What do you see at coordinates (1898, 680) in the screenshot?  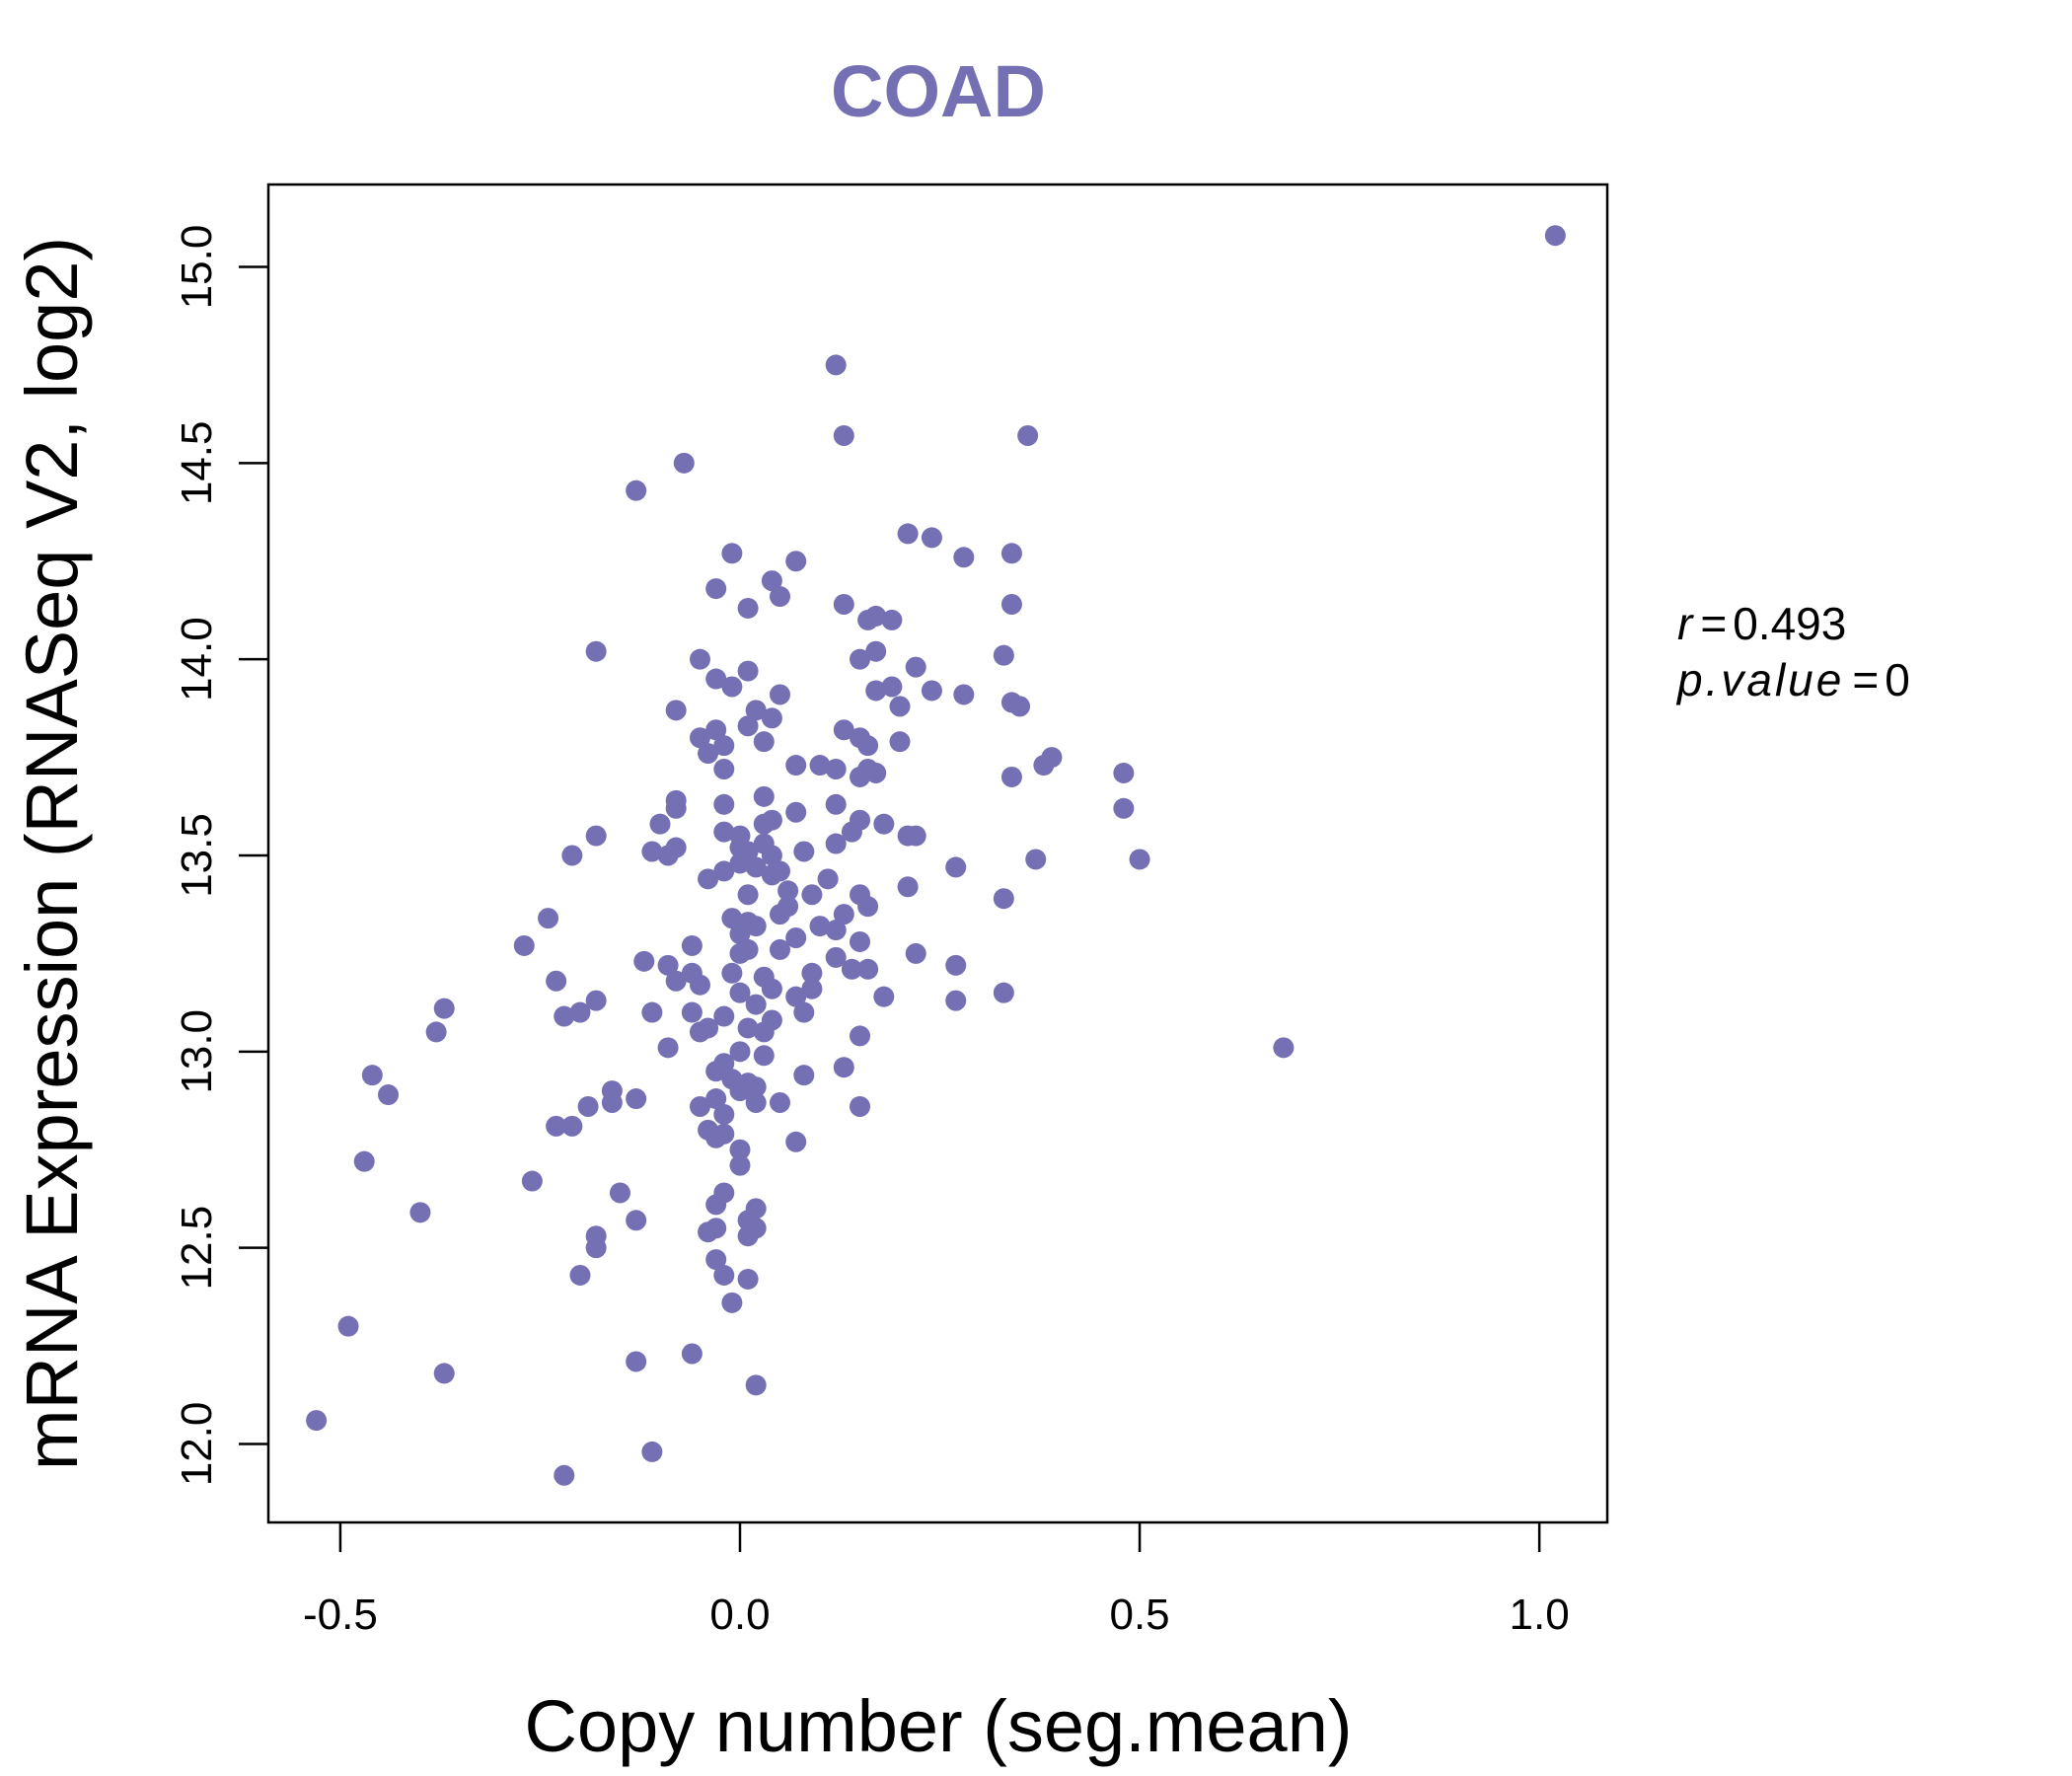 I see `p-value: 0` at bounding box center [1898, 680].